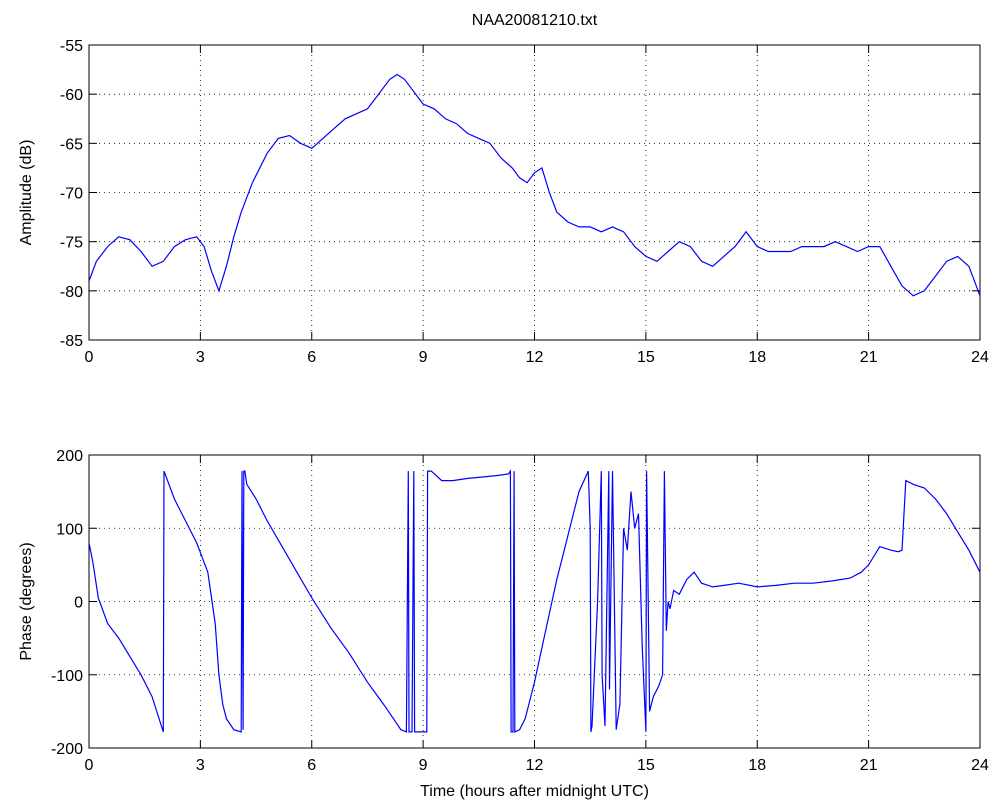 The image size is (998, 806). Describe the element at coordinates (646, 357) in the screenshot. I see `amplitude-x-tick-label: 15` at that location.